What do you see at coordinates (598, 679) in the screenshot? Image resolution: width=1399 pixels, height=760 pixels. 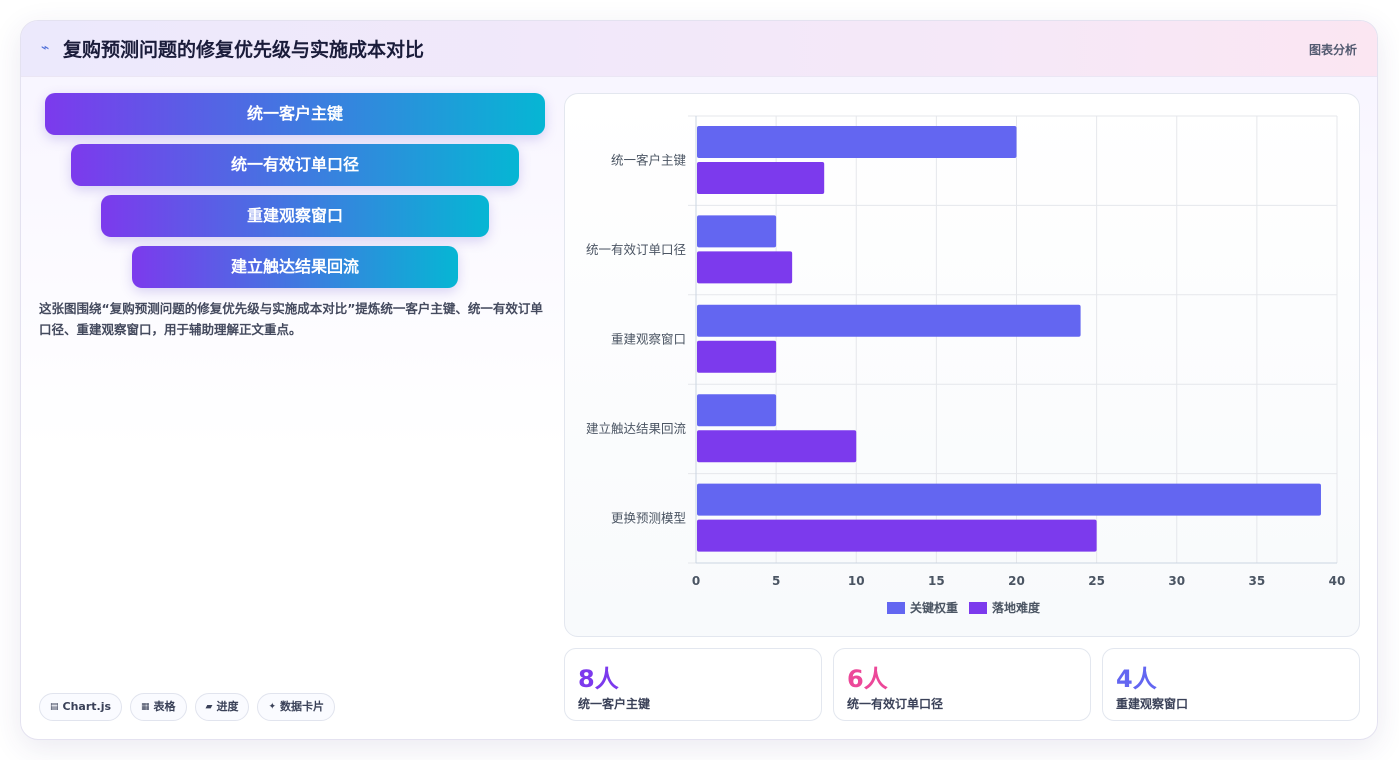 I see `stat-value: 8人` at bounding box center [598, 679].